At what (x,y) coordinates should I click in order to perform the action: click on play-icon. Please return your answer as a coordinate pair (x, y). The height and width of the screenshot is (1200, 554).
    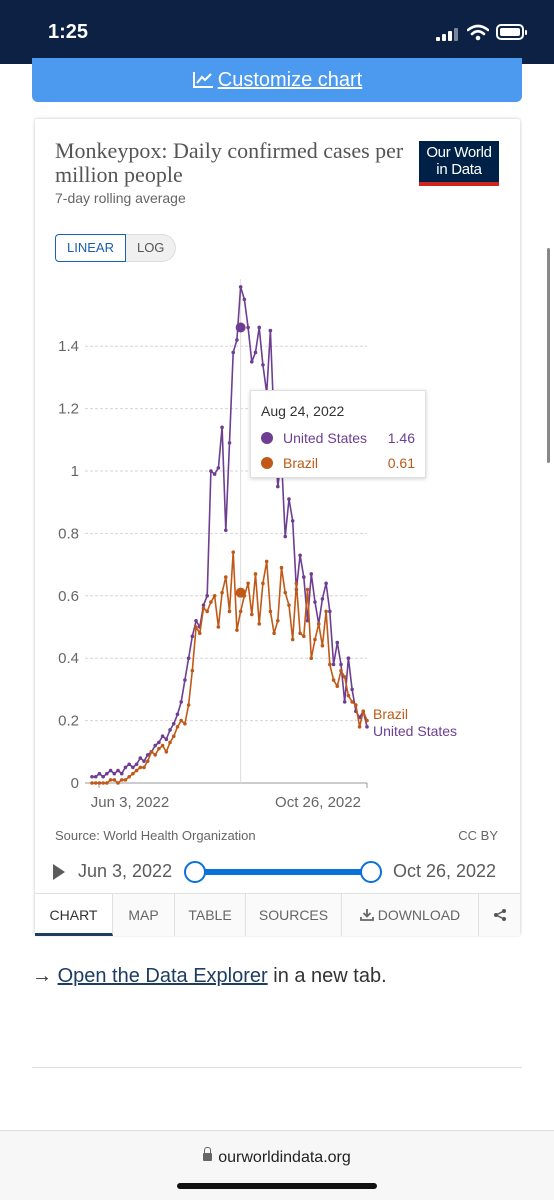
    Looking at the image, I should click on (59, 872).